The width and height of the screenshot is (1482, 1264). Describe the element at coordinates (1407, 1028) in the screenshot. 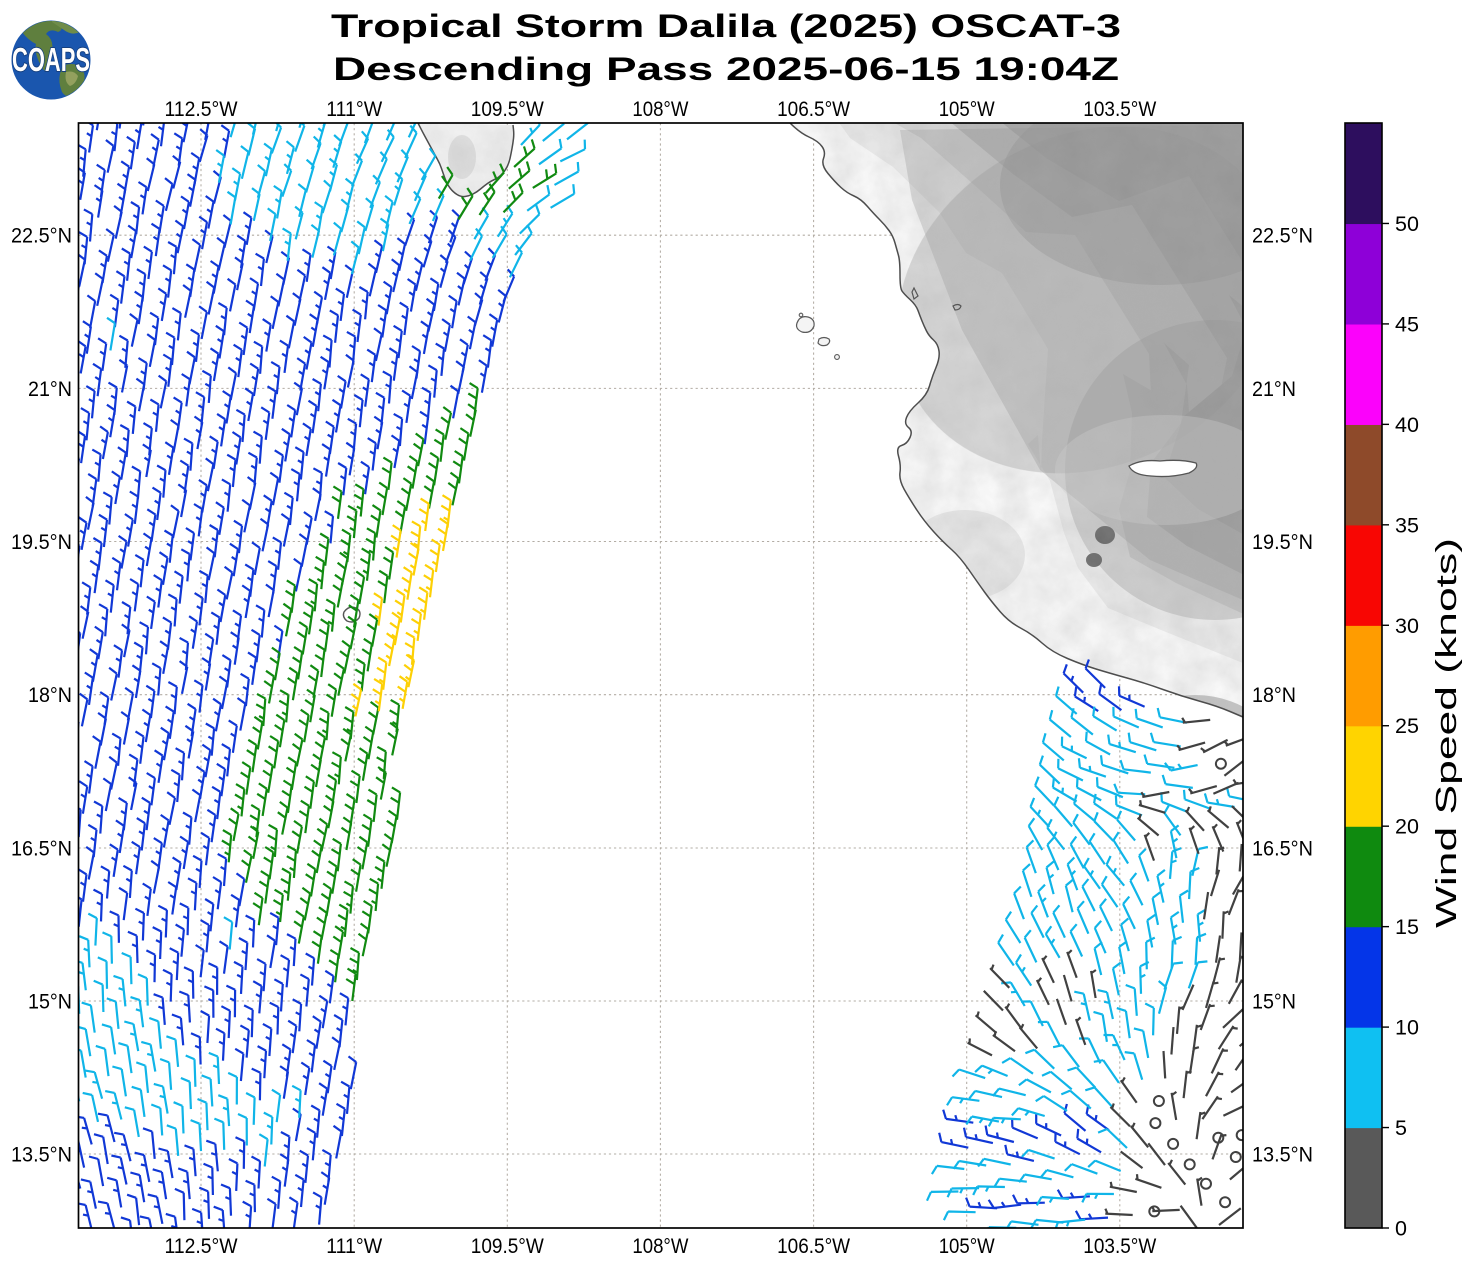

I see `svg-text: 10` at that location.